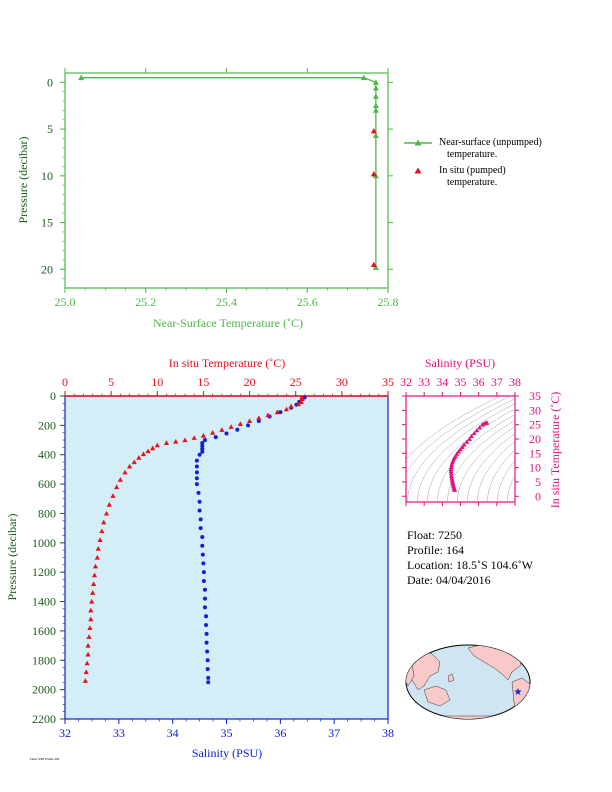 The image size is (612, 792). I want to click on legend-in-situ-line2: temperature., so click(472, 182).